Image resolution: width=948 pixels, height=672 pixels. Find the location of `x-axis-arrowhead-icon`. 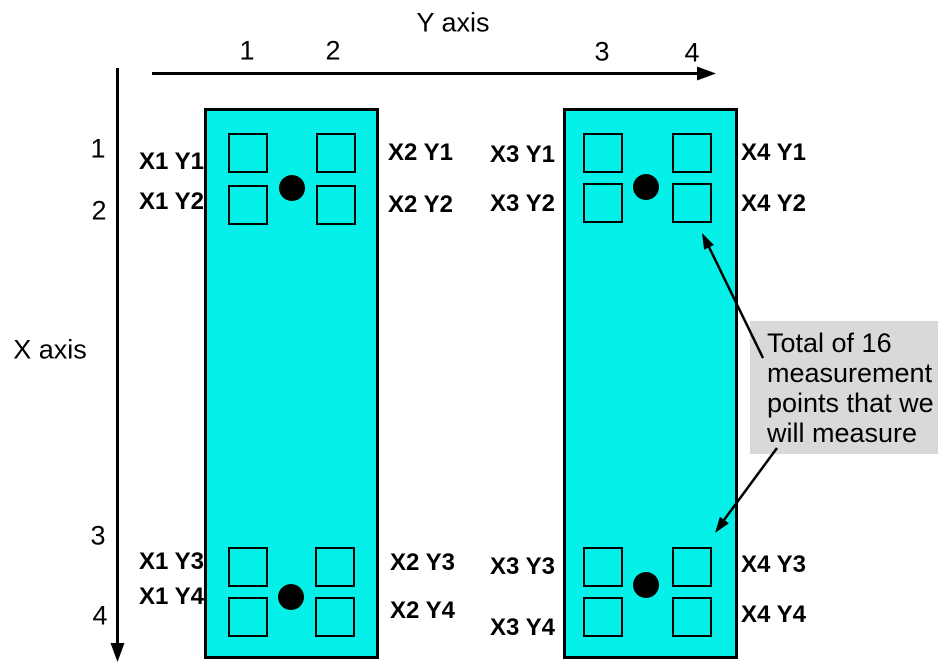

x-axis-arrowhead-icon is located at coordinates (117, 652).